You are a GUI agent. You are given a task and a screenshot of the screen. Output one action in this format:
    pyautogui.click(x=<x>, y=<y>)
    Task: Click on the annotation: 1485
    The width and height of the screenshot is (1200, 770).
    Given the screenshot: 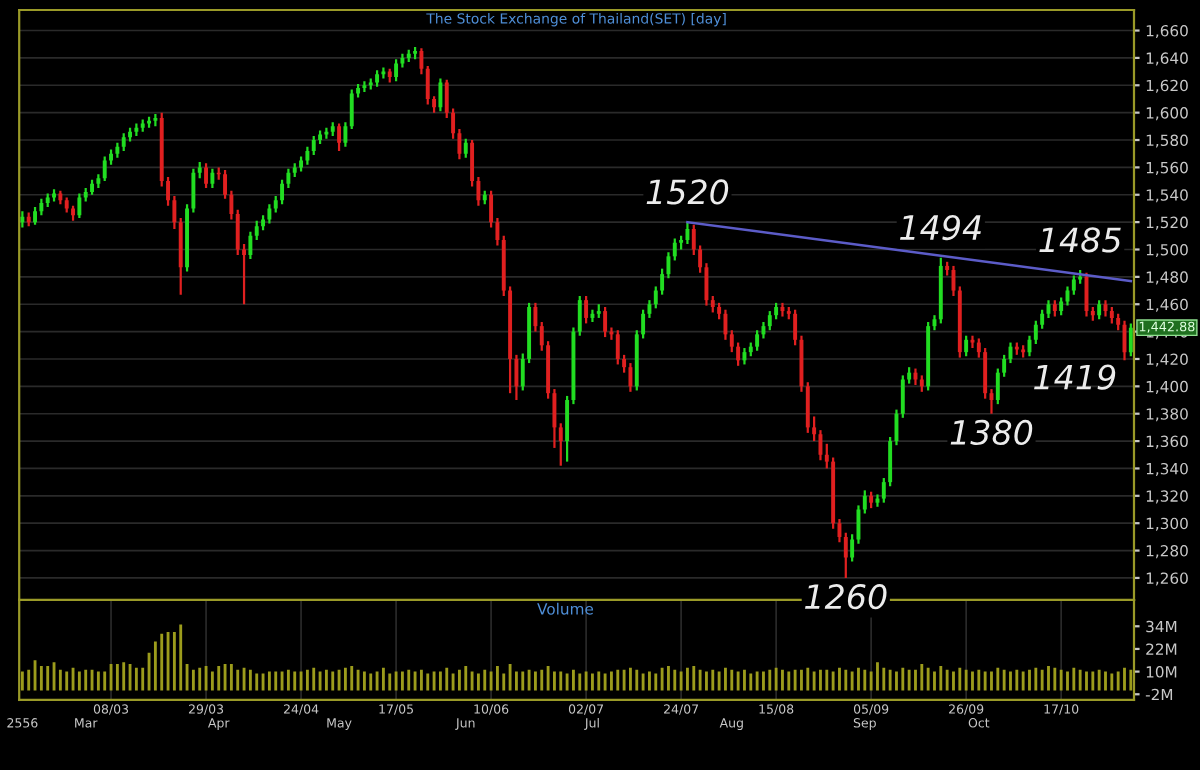 What is the action you would take?
    pyautogui.click(x=1080, y=240)
    